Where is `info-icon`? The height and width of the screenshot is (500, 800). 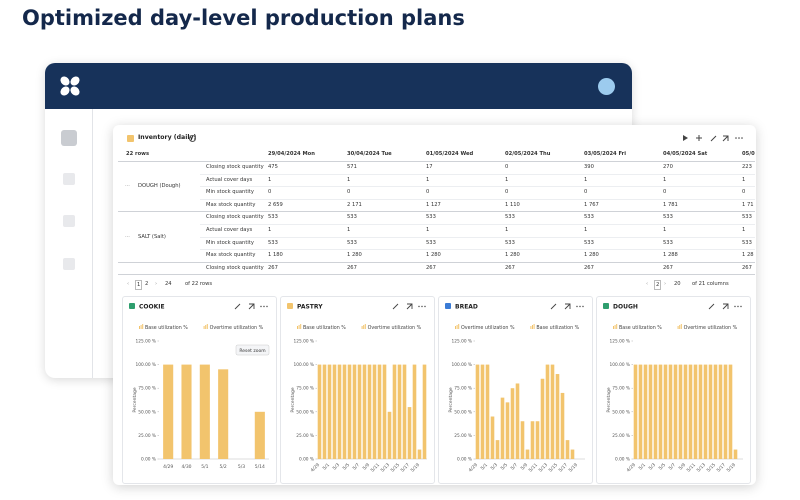 info-icon is located at coordinates (192, 138).